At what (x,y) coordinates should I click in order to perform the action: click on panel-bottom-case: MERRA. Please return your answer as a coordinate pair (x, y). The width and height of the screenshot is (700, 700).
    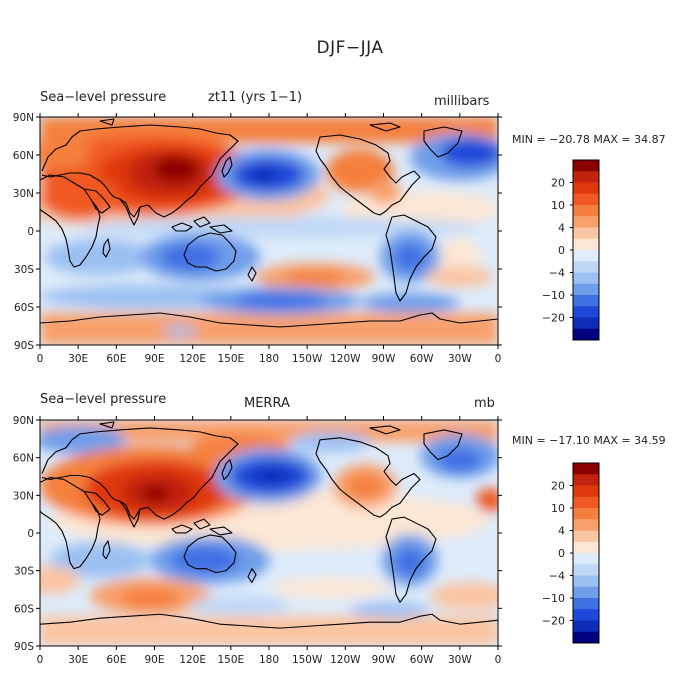
    Looking at the image, I should click on (267, 403).